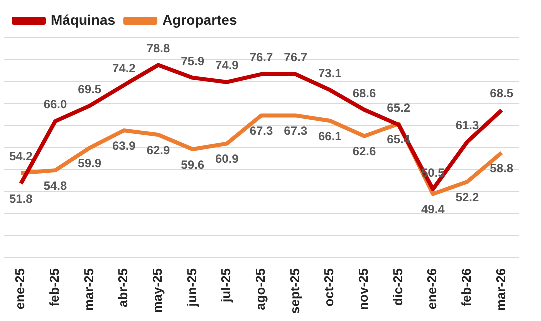  I want to click on data-label: 54.8, so click(56, 185).